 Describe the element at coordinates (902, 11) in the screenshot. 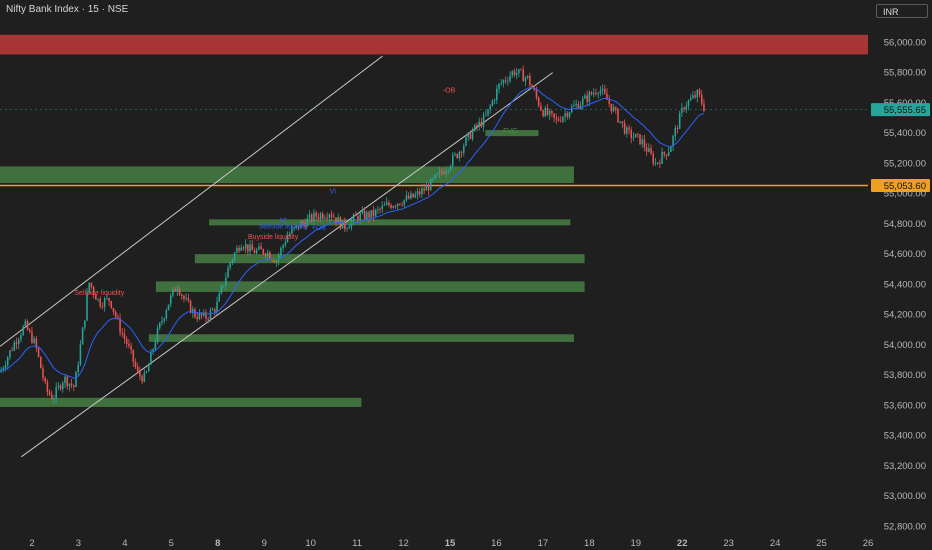

I see `currency-selector: INR` at that location.